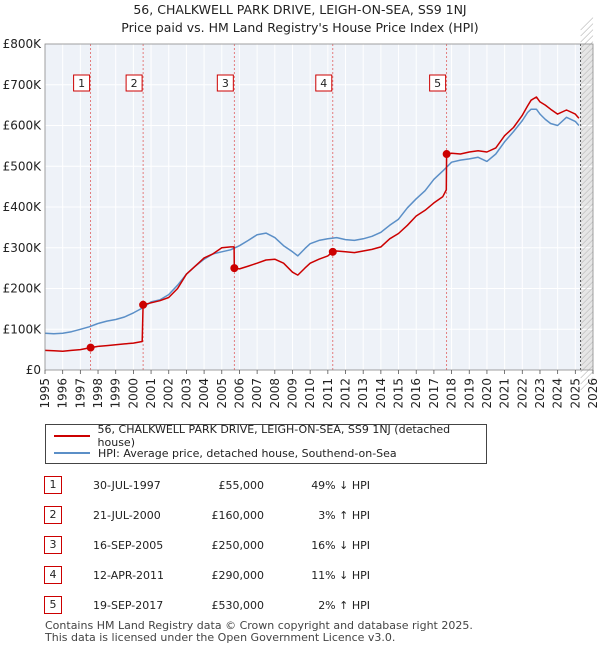  What do you see at coordinates (128, 605) in the screenshot?
I see `sale-date: 19-SEP-2017` at bounding box center [128, 605].